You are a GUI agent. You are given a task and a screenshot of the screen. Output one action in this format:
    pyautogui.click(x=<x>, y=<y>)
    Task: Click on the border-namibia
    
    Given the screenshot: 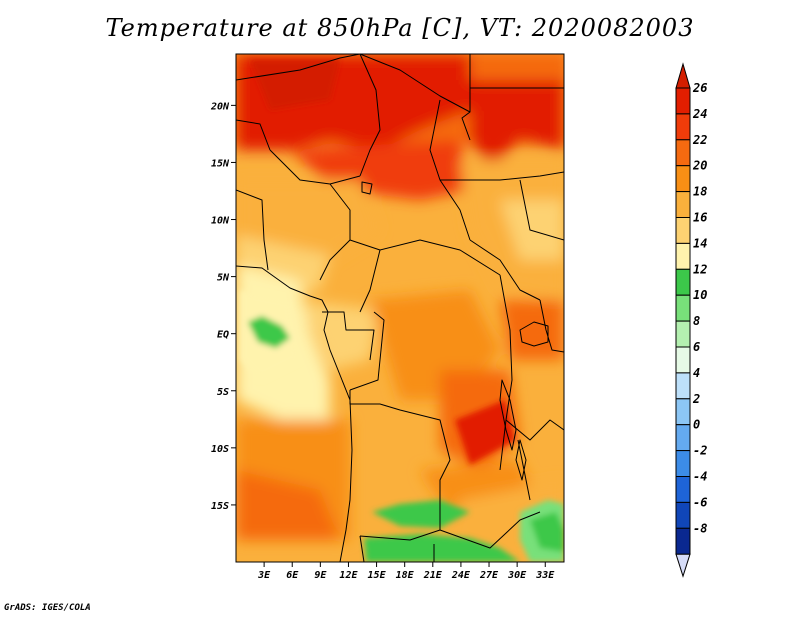 What is the action you would take?
    pyautogui.click(x=362, y=548)
    